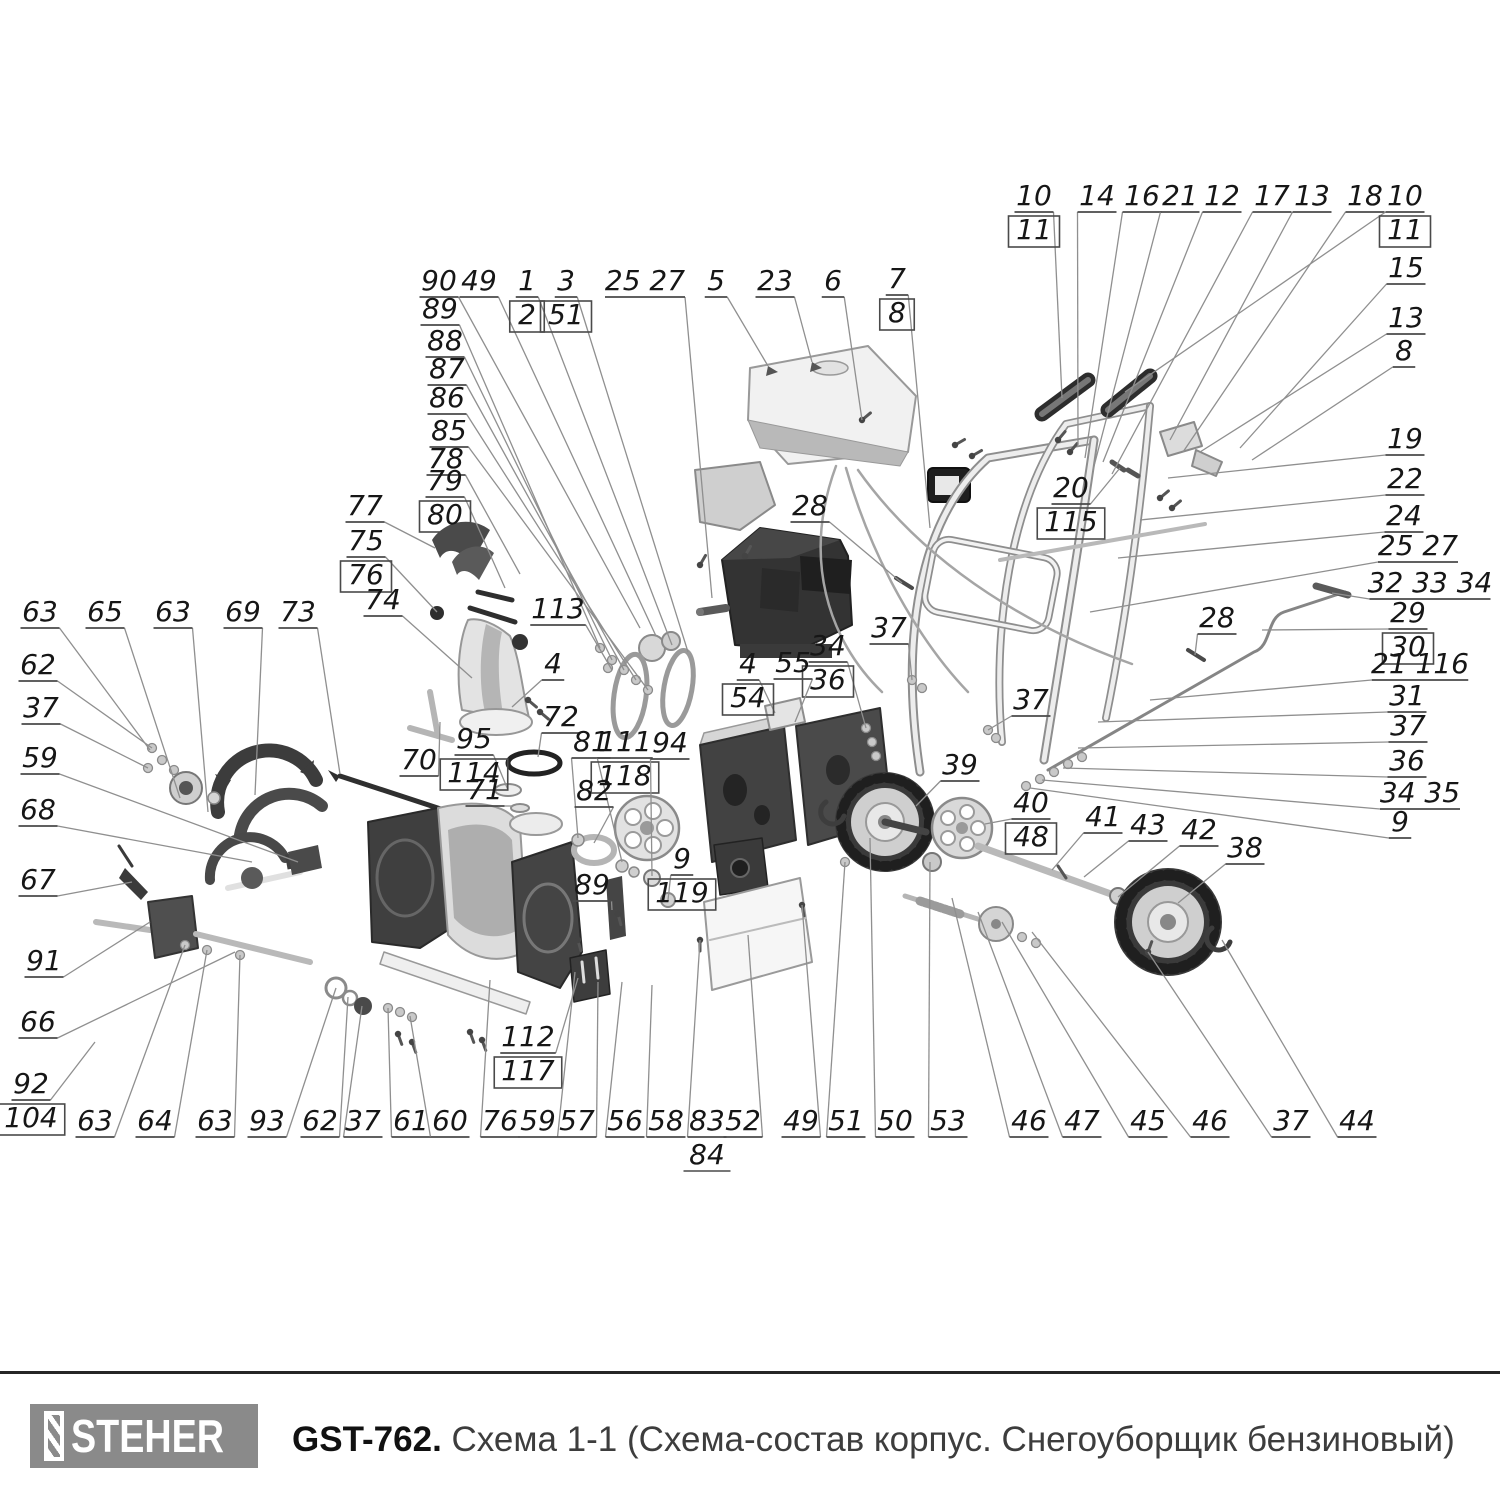 This screenshot has height=1500, width=1500. I want to click on fuel-tank, so click(832, 406).